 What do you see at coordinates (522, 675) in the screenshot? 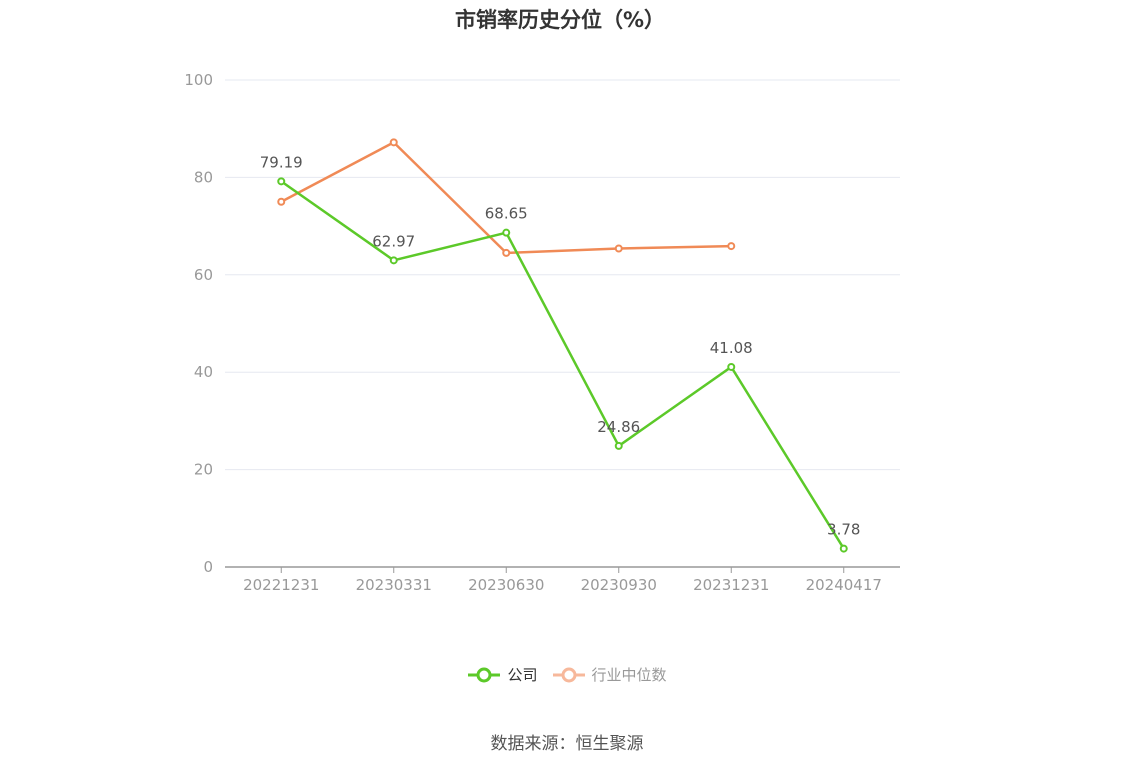
I see `legend-company-label: 公司` at bounding box center [522, 675].